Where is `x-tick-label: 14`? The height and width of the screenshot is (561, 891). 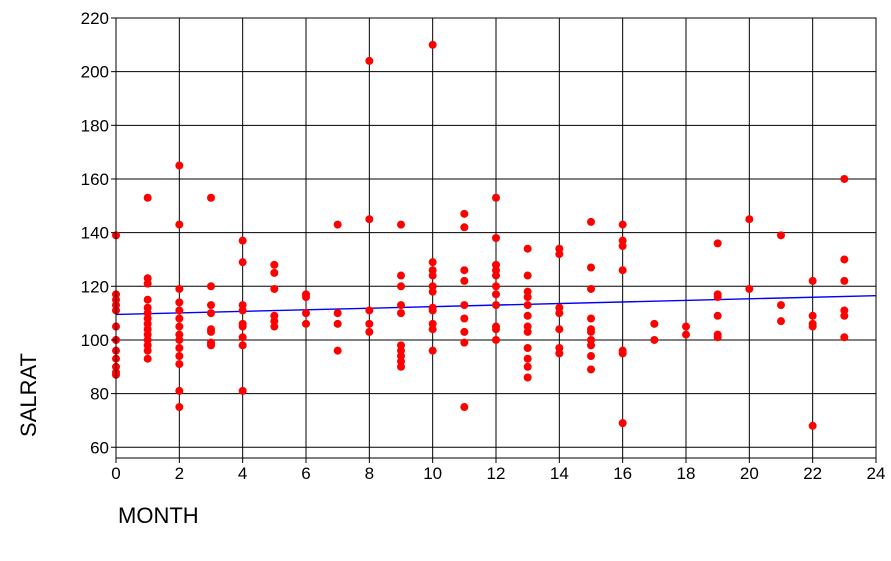 x-tick-label: 14 is located at coordinates (559, 473).